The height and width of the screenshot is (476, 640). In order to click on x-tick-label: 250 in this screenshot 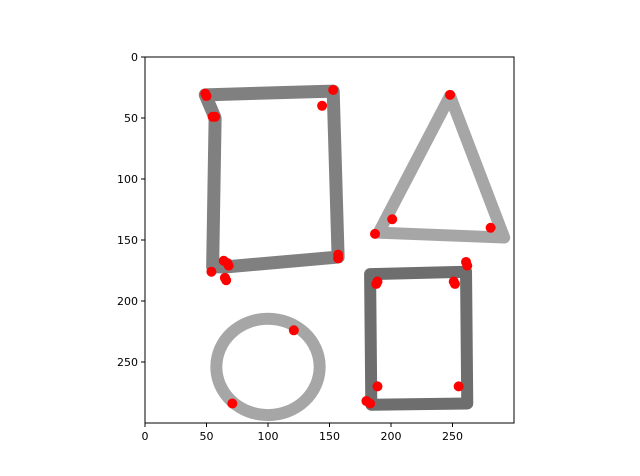, I will do `click(452, 436)`.